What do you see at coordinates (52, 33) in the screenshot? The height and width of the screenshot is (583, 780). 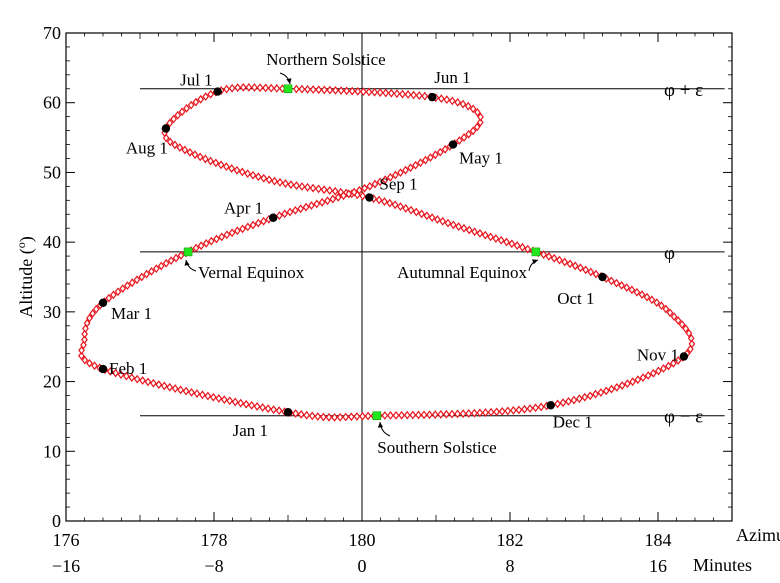 I see `y-tick-label: 70` at bounding box center [52, 33].